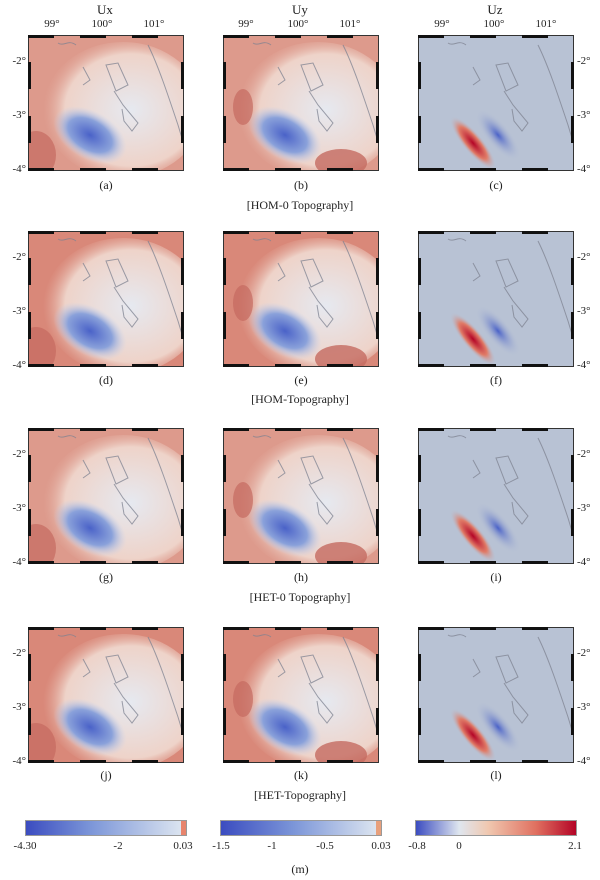 This screenshot has height=880, width=600. What do you see at coordinates (300, 9) in the screenshot?
I see `column-title-uy: Uy` at bounding box center [300, 9].